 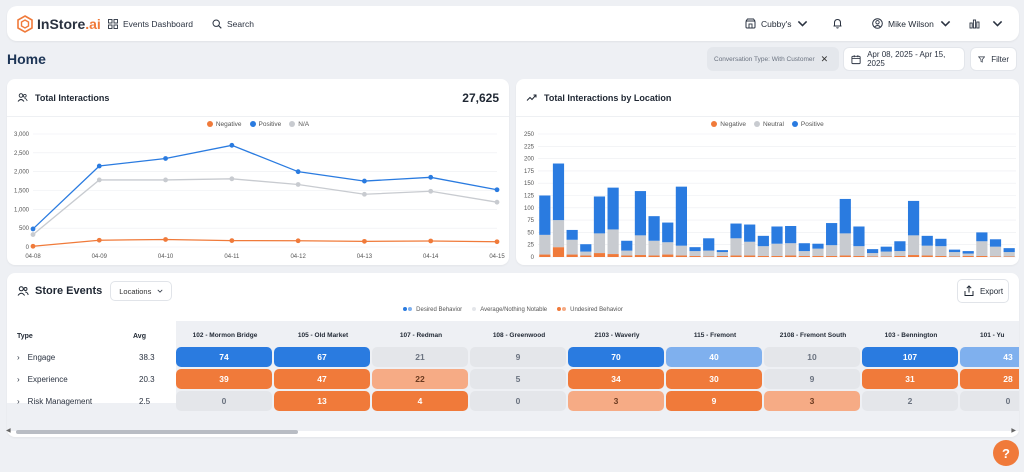 I want to click on filter-button: Filter, so click(x=993, y=59).